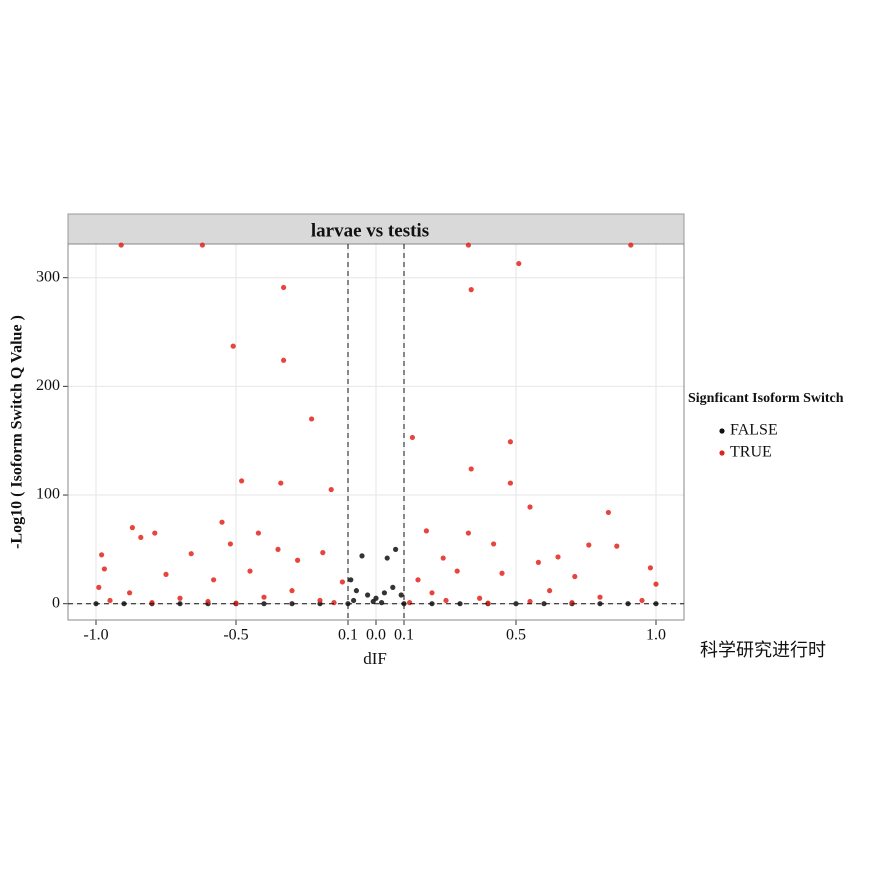 The height and width of the screenshot is (876, 876). I want to click on x-axis-label: dIF, so click(375, 658).